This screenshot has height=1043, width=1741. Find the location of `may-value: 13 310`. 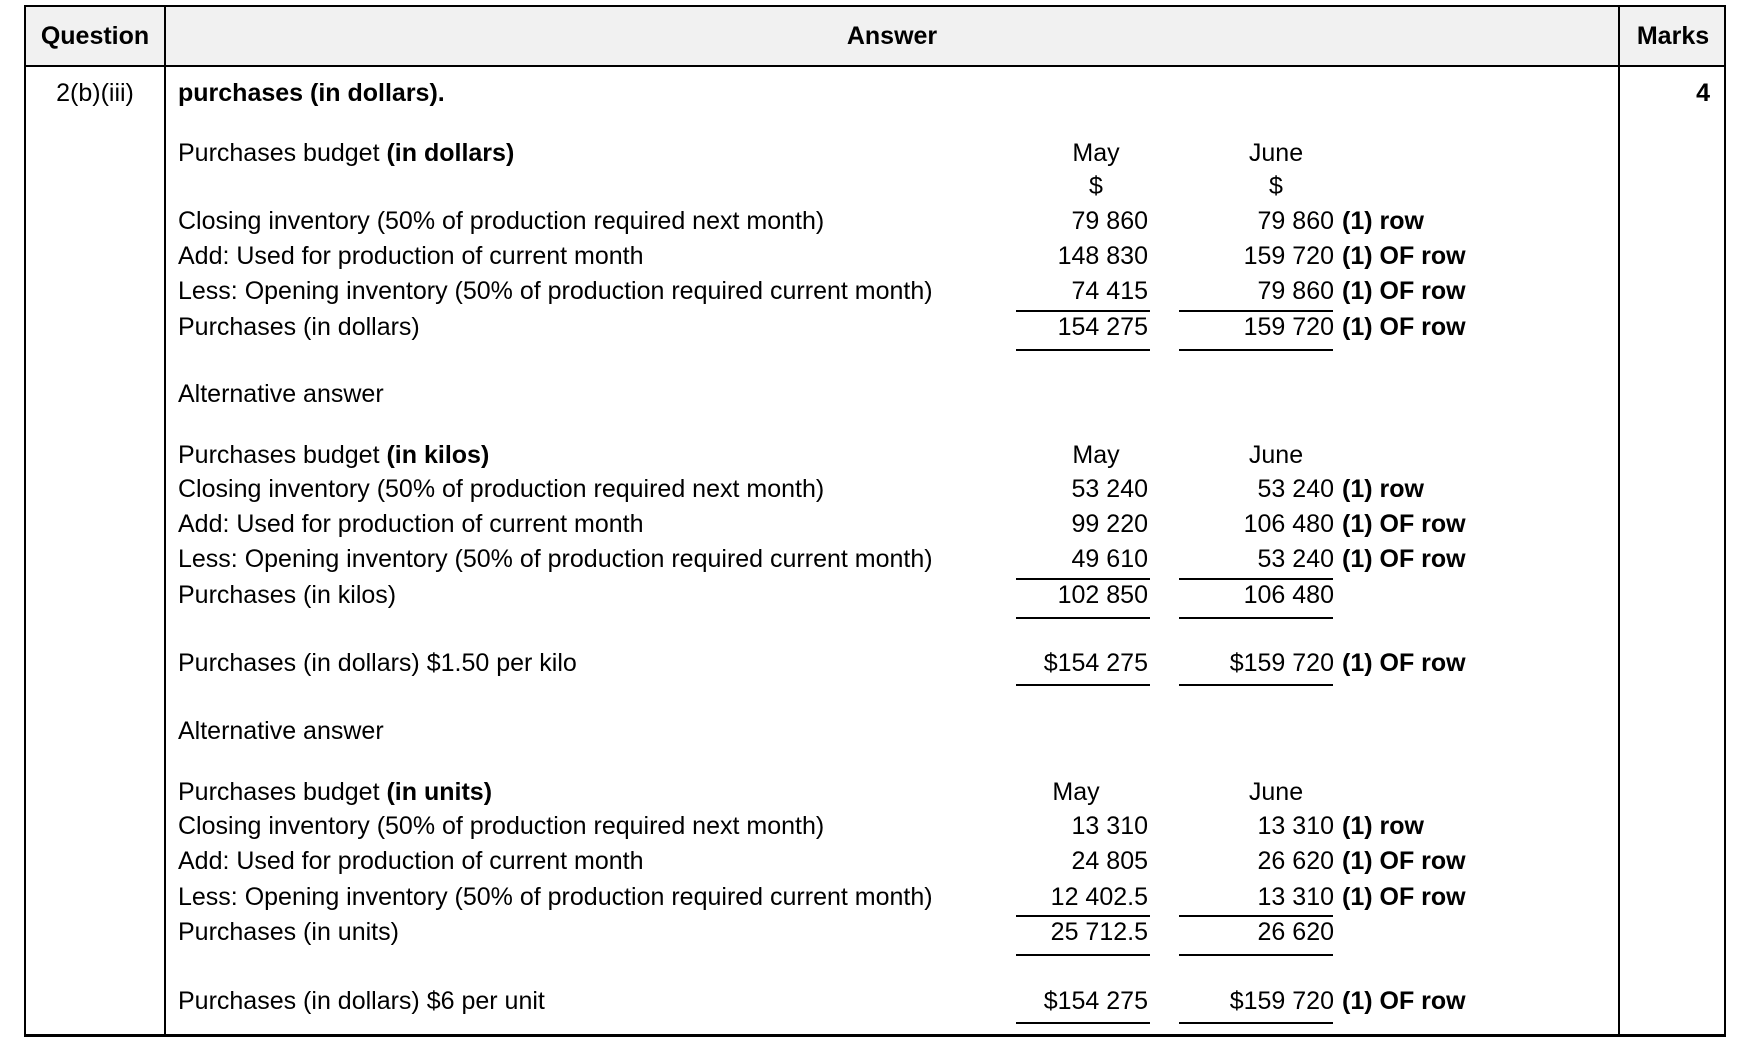

may-value: 13 310 is located at coordinates (1109, 826).